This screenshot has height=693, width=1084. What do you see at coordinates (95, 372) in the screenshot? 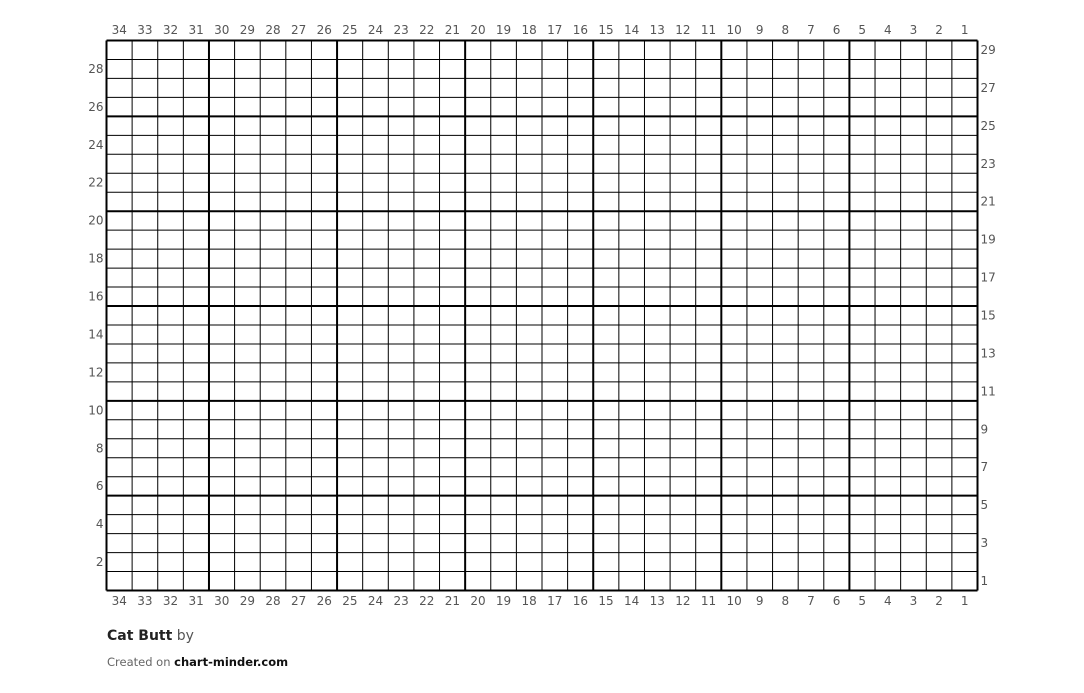
I see `row-number-left: 12` at bounding box center [95, 372].